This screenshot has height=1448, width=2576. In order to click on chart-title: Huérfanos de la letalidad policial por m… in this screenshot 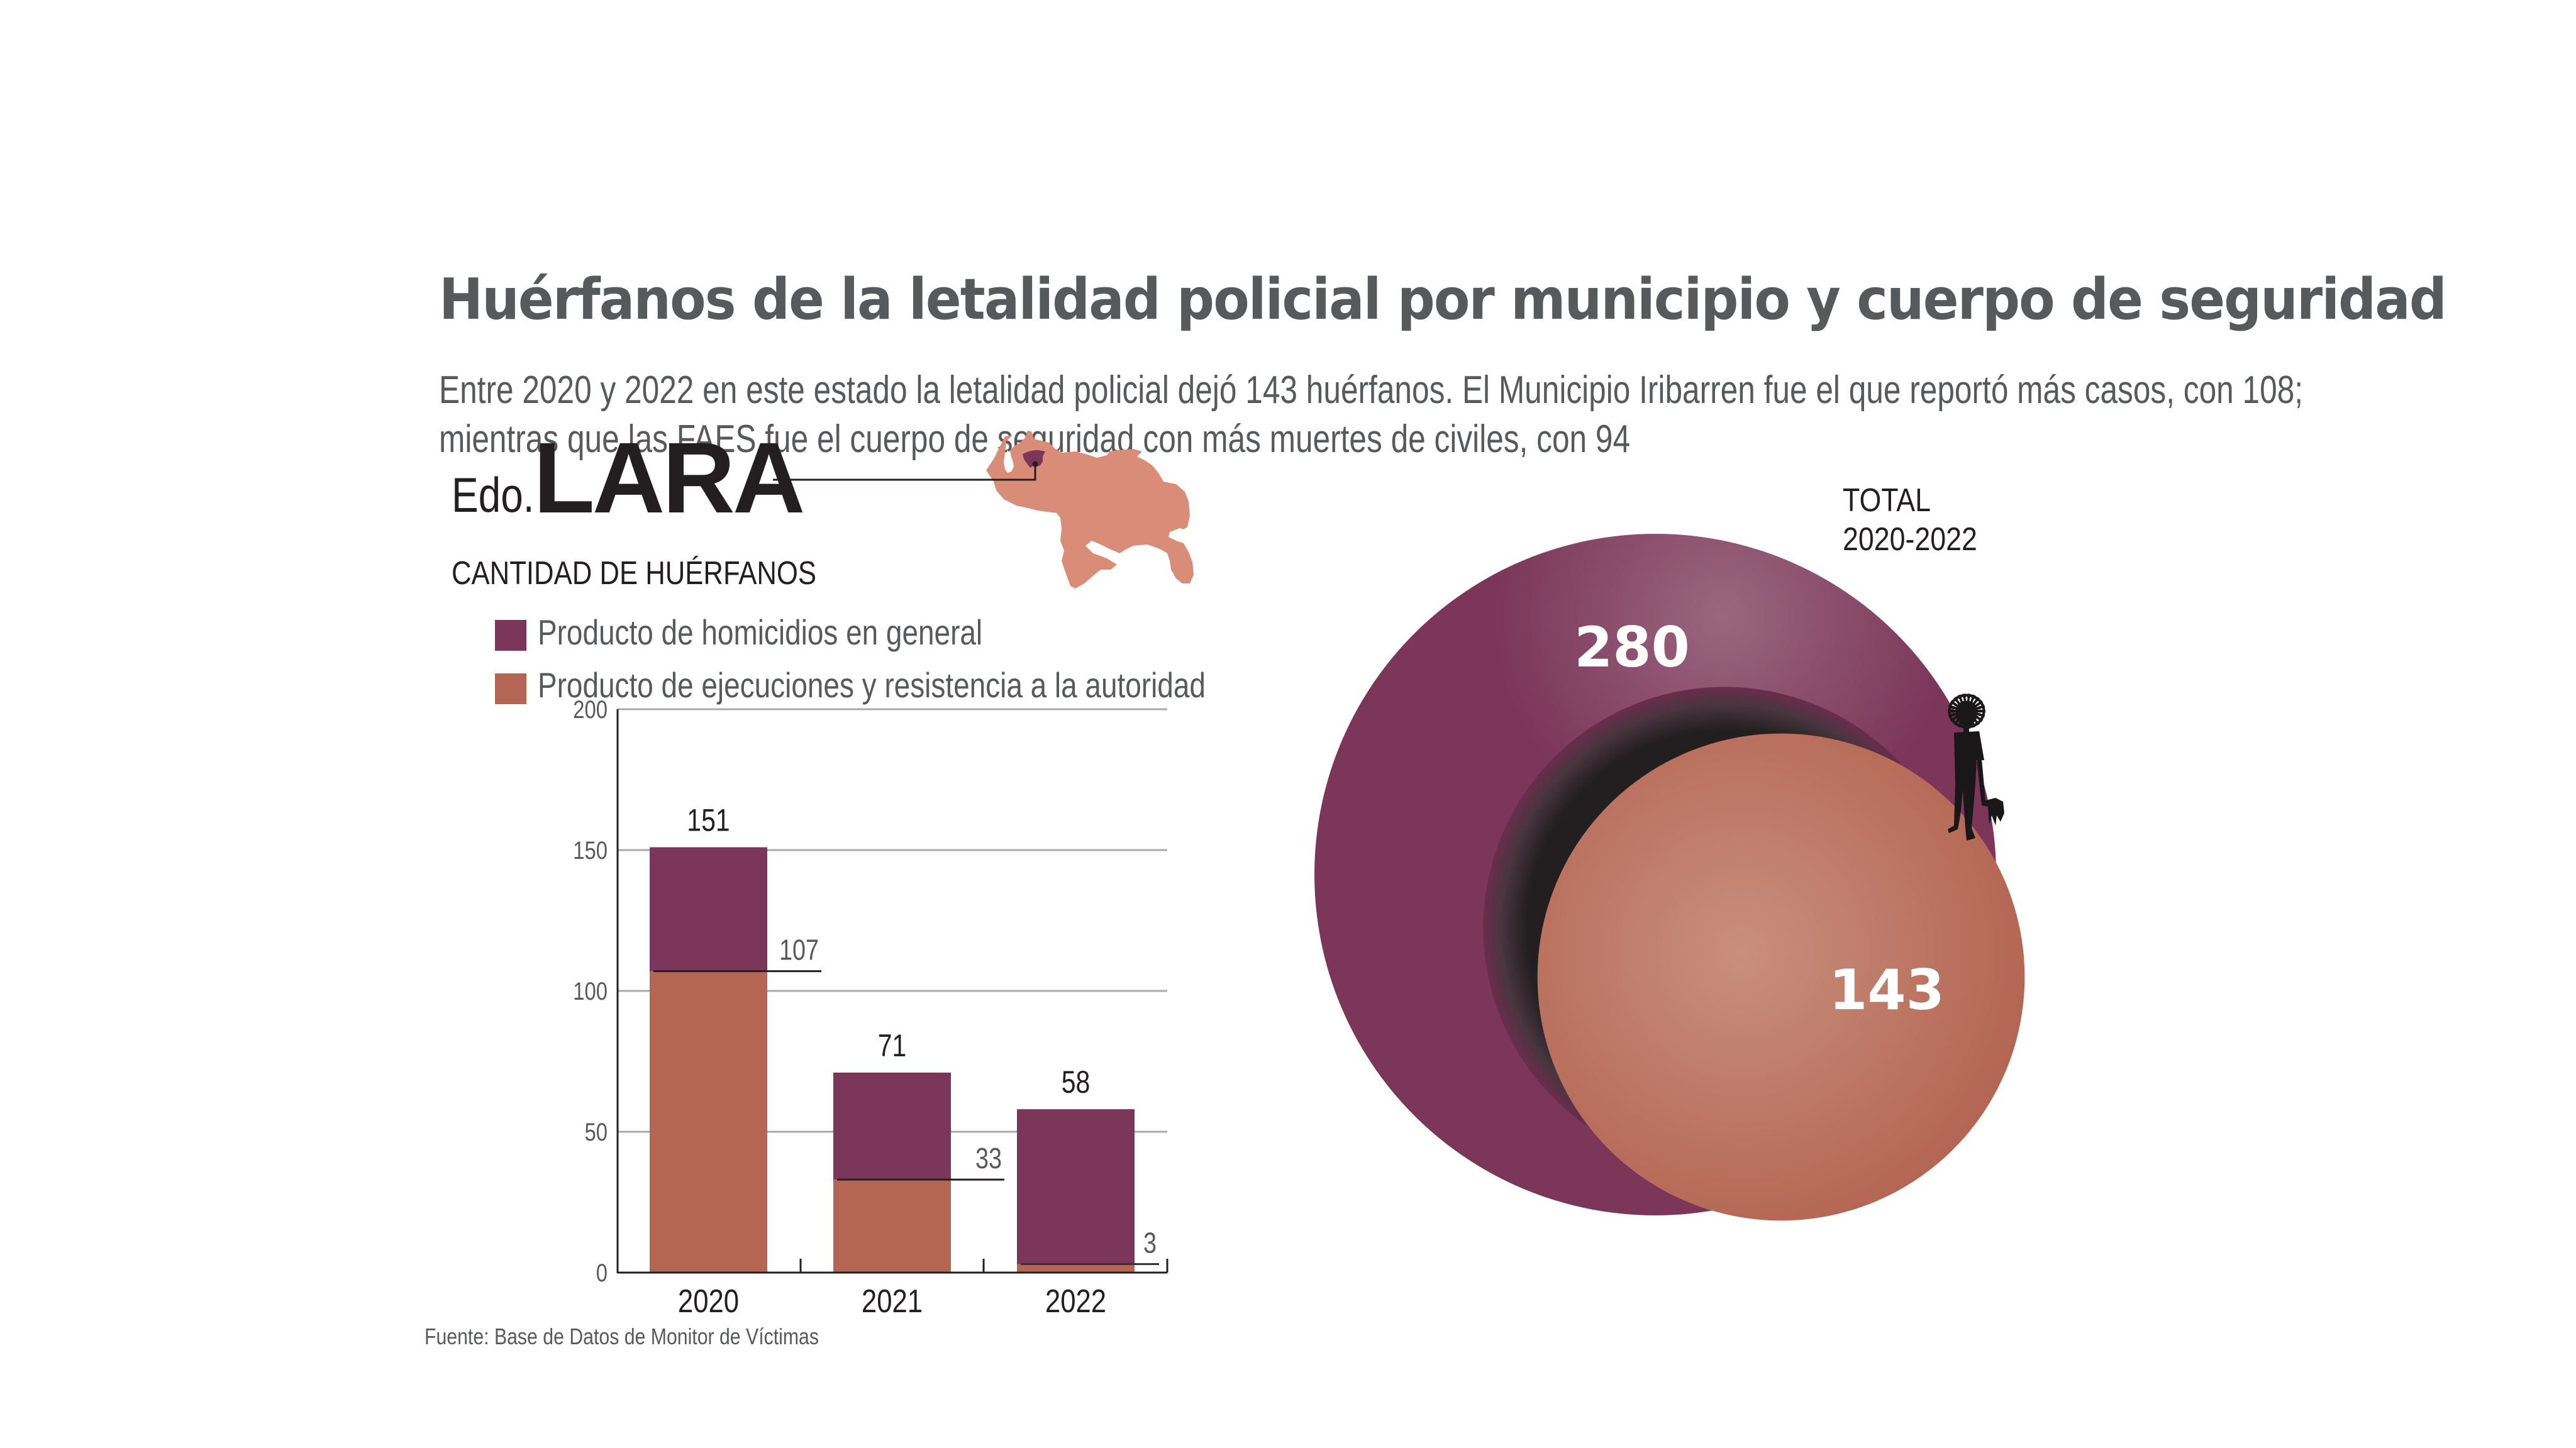, I will do `click(1443, 300)`.